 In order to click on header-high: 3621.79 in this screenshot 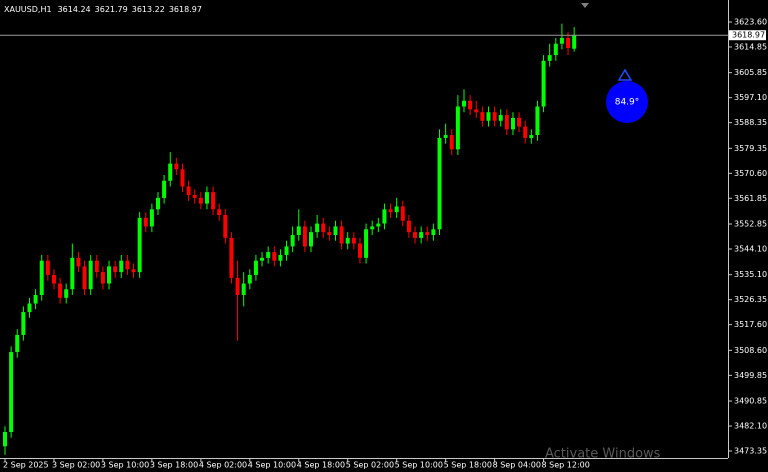, I will do `click(111, 9)`.